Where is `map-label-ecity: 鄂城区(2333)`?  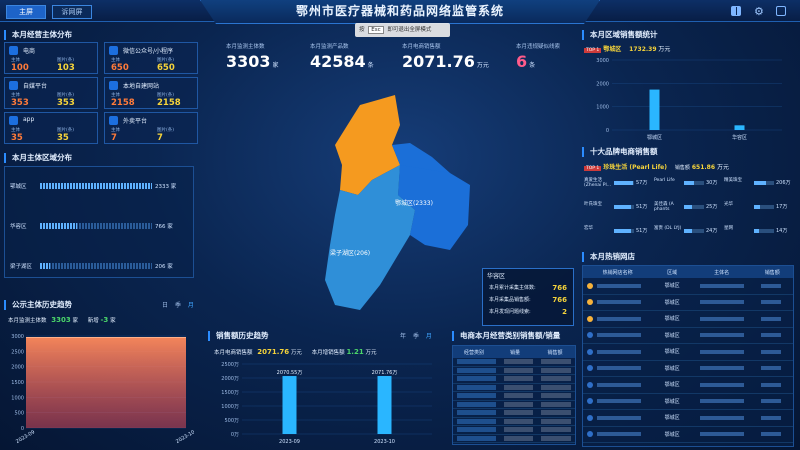
map-label-ecity: 鄂城区(2333) is located at coordinates (414, 203).